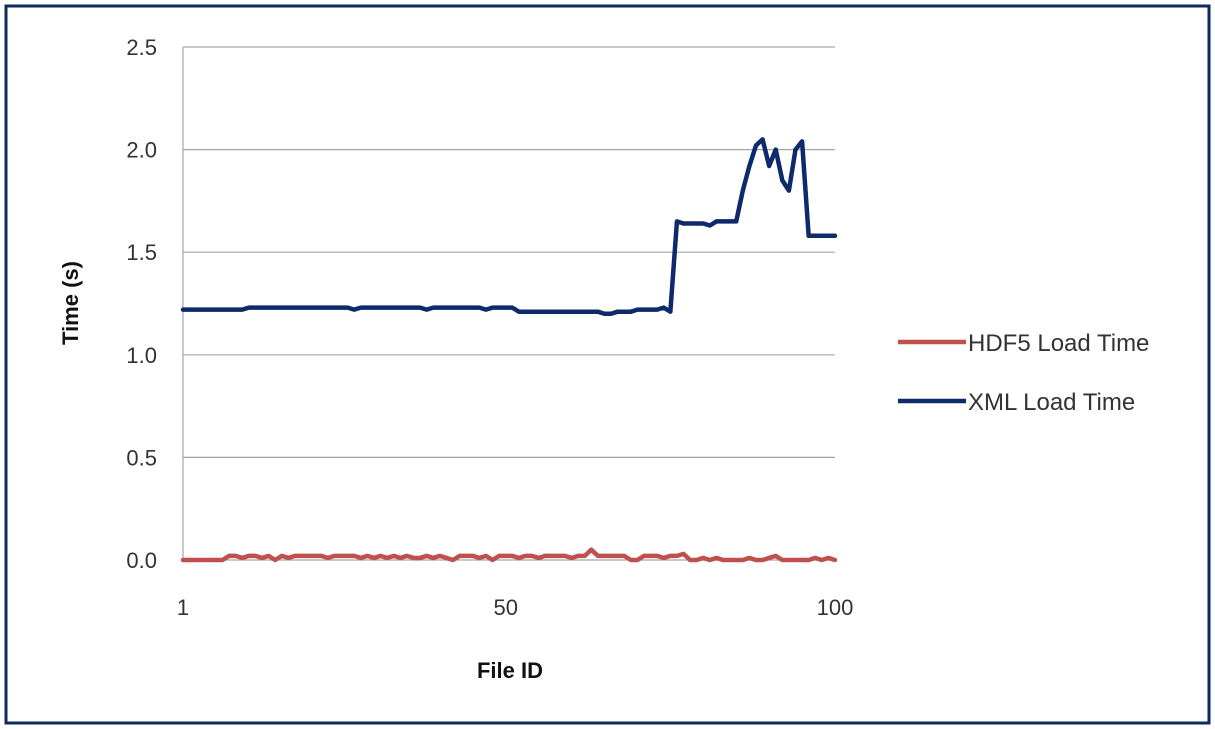  Describe the element at coordinates (1023, 373) in the screenshot. I see `legend: HDF5 Load Time XML Load Time` at that location.